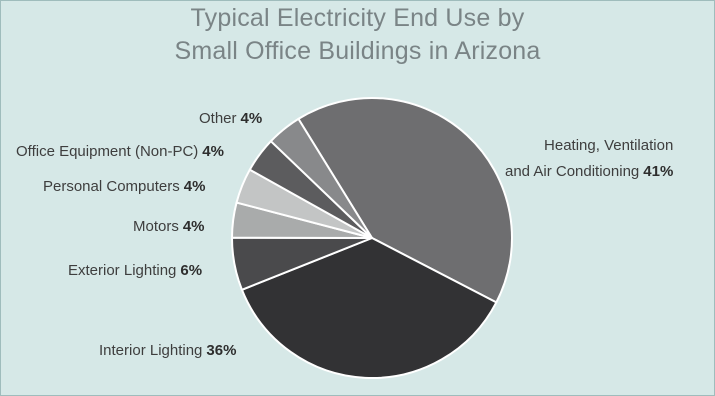  What do you see at coordinates (658, 171) in the screenshot?
I see `label-hvac-value: 41%` at bounding box center [658, 171].